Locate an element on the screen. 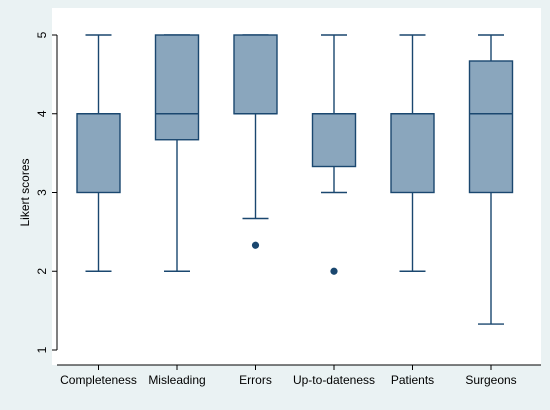 The image size is (550, 410). x-tick-label: Surgeons is located at coordinates (490, 380).